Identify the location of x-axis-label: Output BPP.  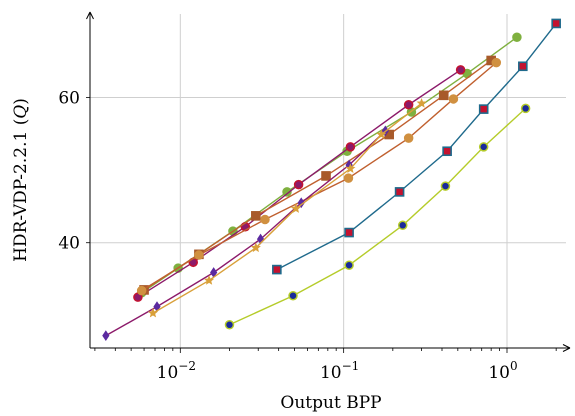
(330, 403).